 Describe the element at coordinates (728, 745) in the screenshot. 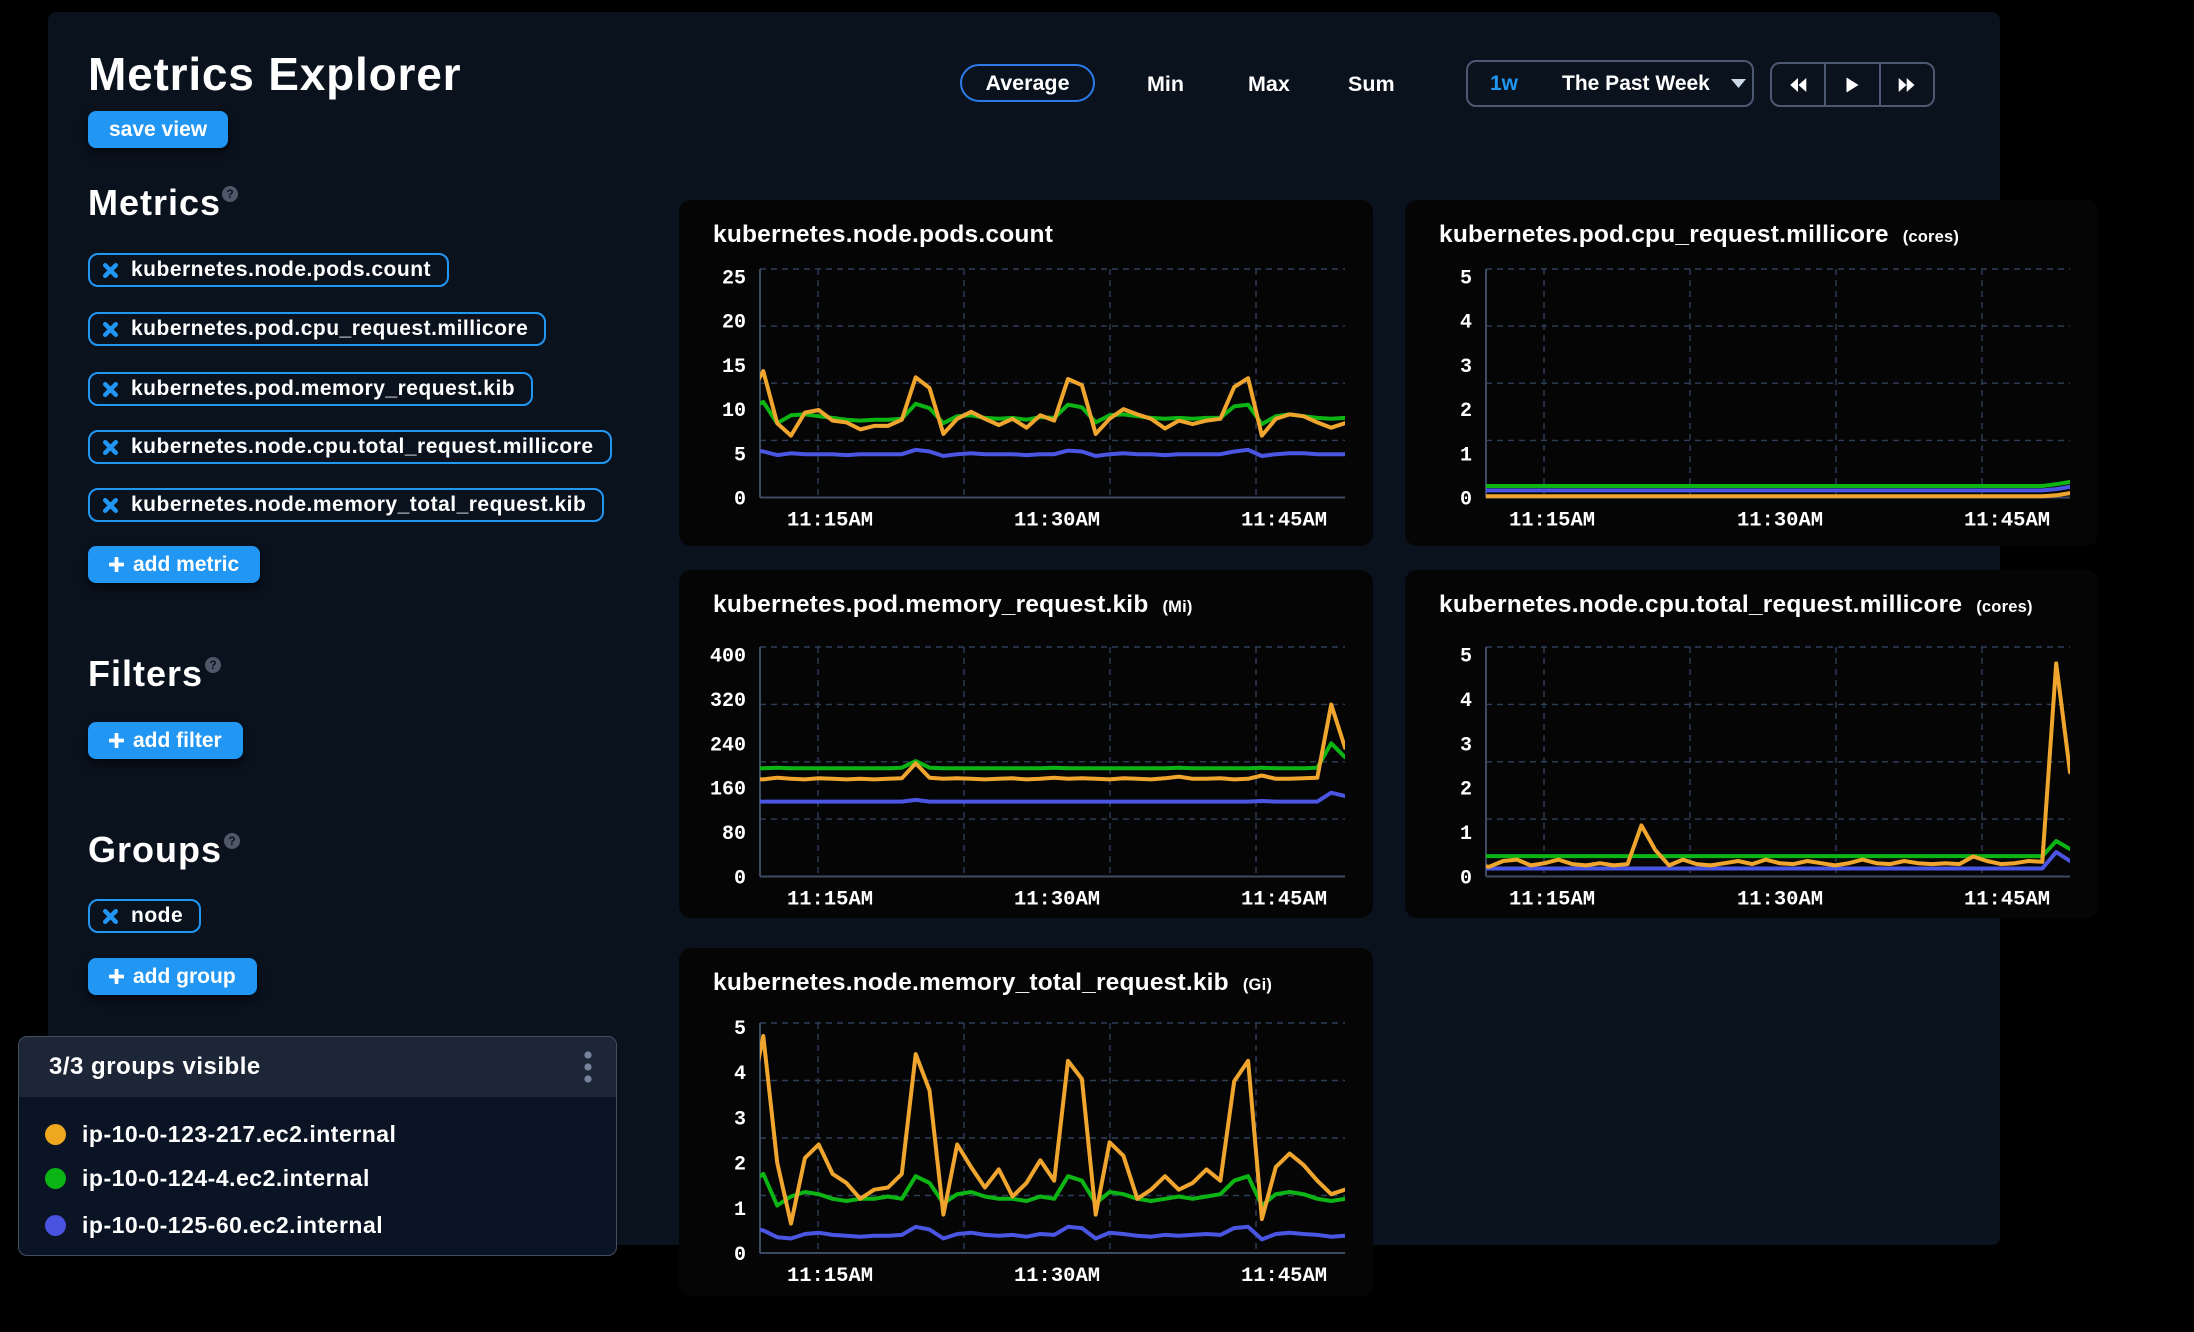

I see `svg-text: 240` at that location.